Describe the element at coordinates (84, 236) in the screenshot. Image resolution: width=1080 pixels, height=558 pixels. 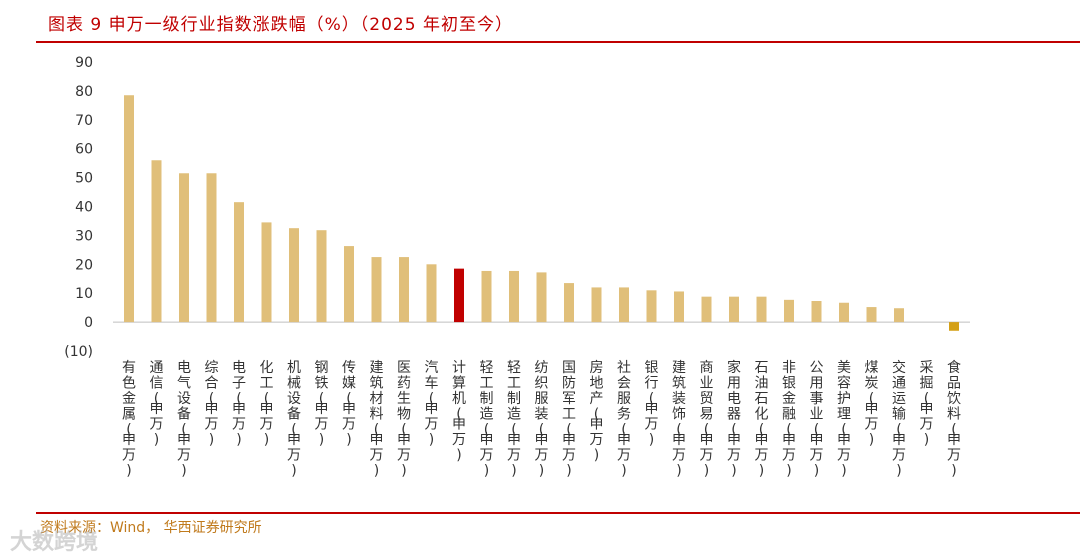
I see `y-tick-label: 30` at that location.